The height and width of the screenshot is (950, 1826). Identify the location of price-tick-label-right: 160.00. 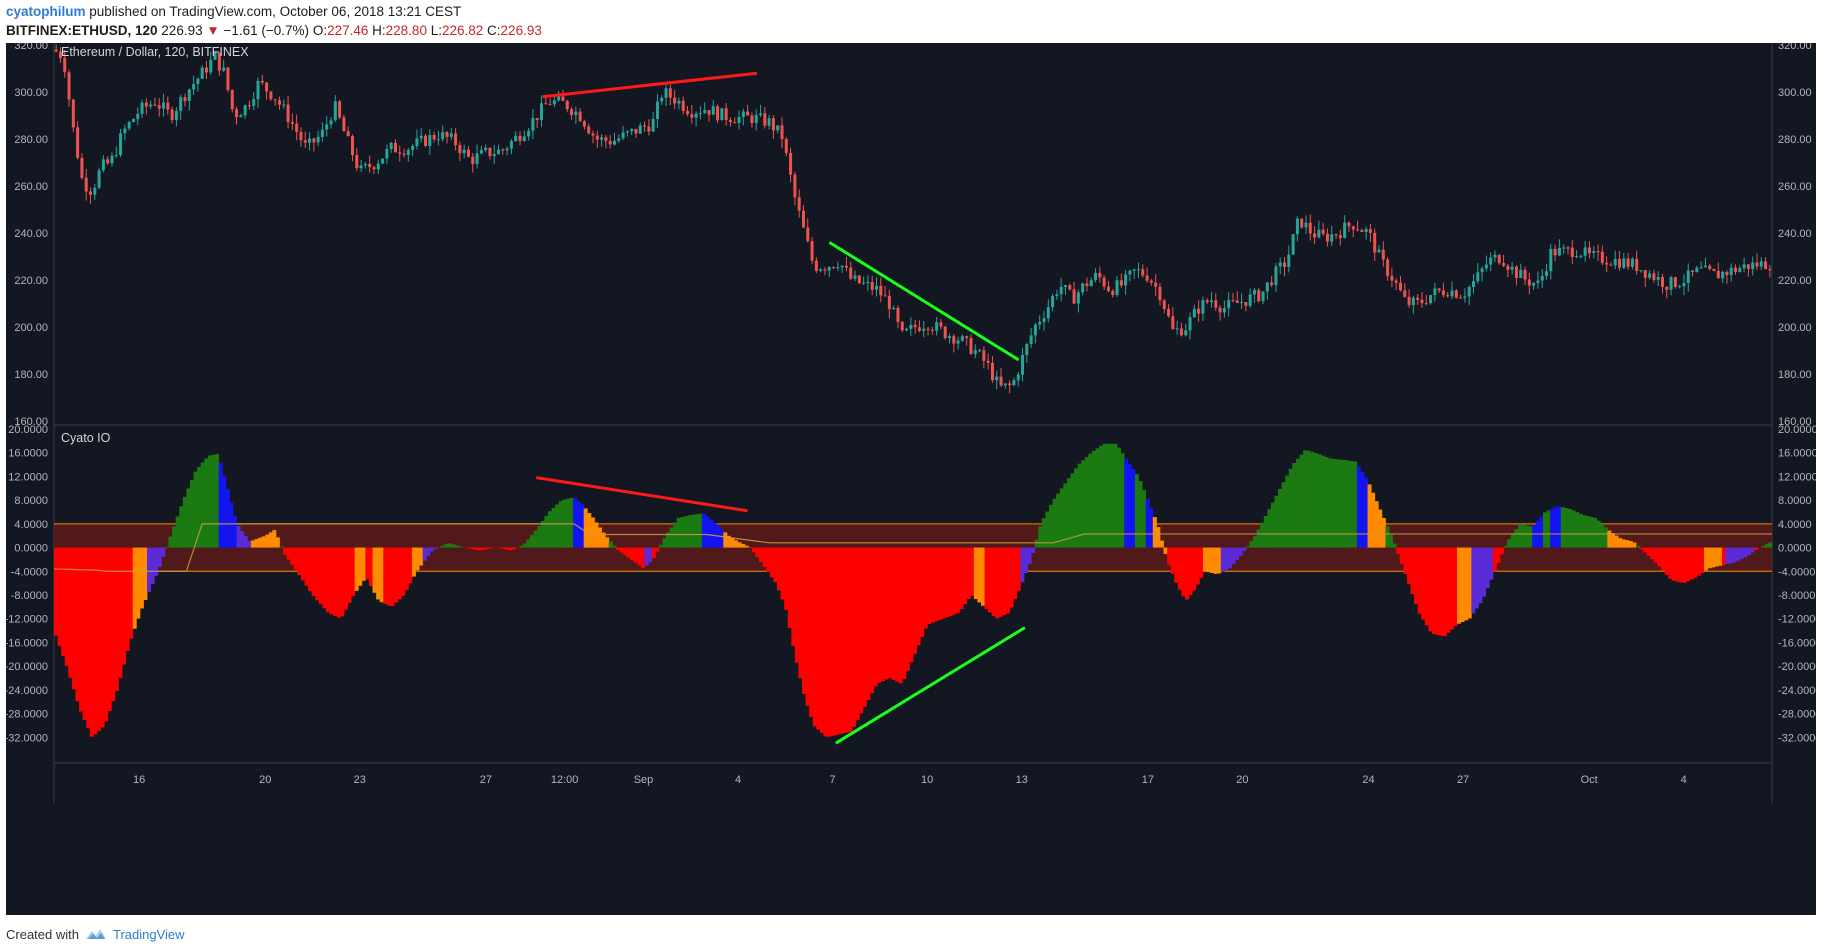
(1795, 422).